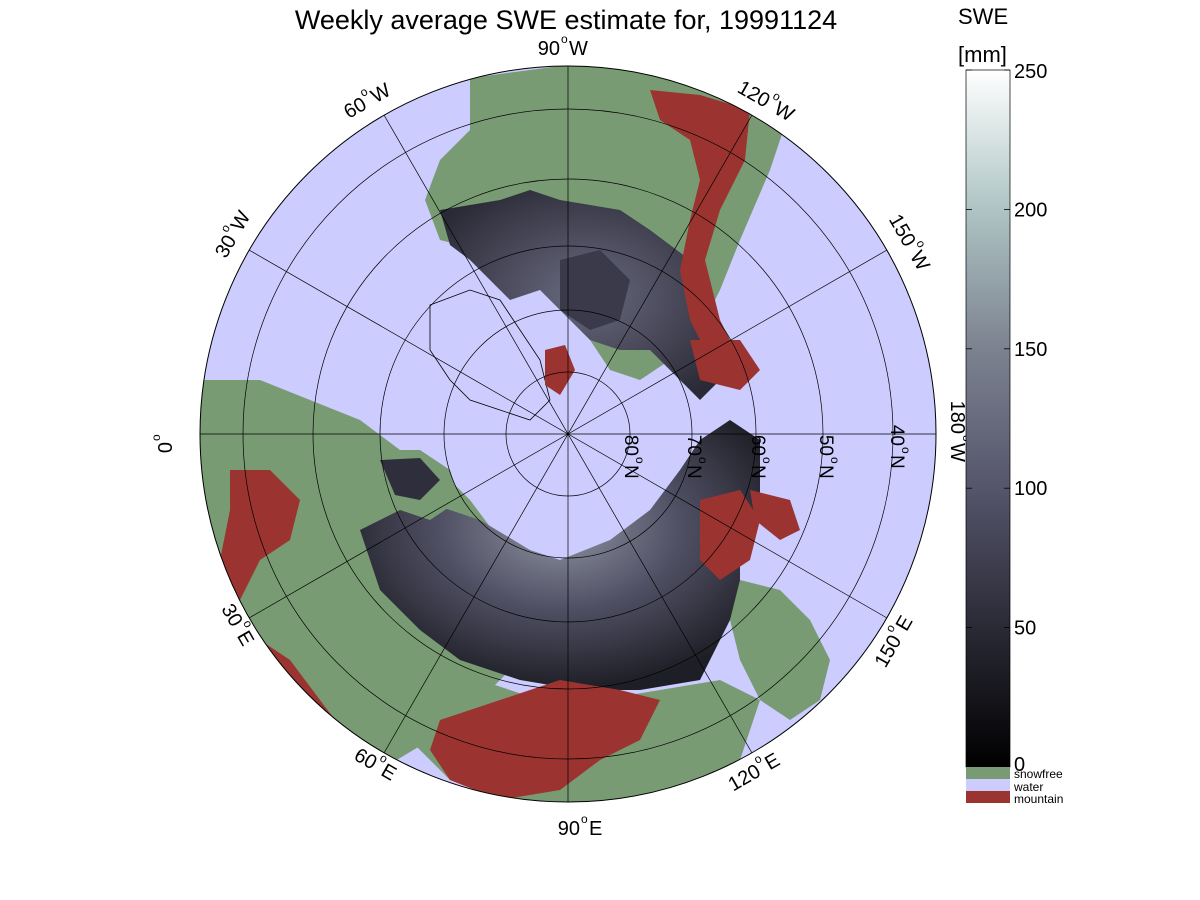  I want to click on east-asia-mountain, so click(730, 535).